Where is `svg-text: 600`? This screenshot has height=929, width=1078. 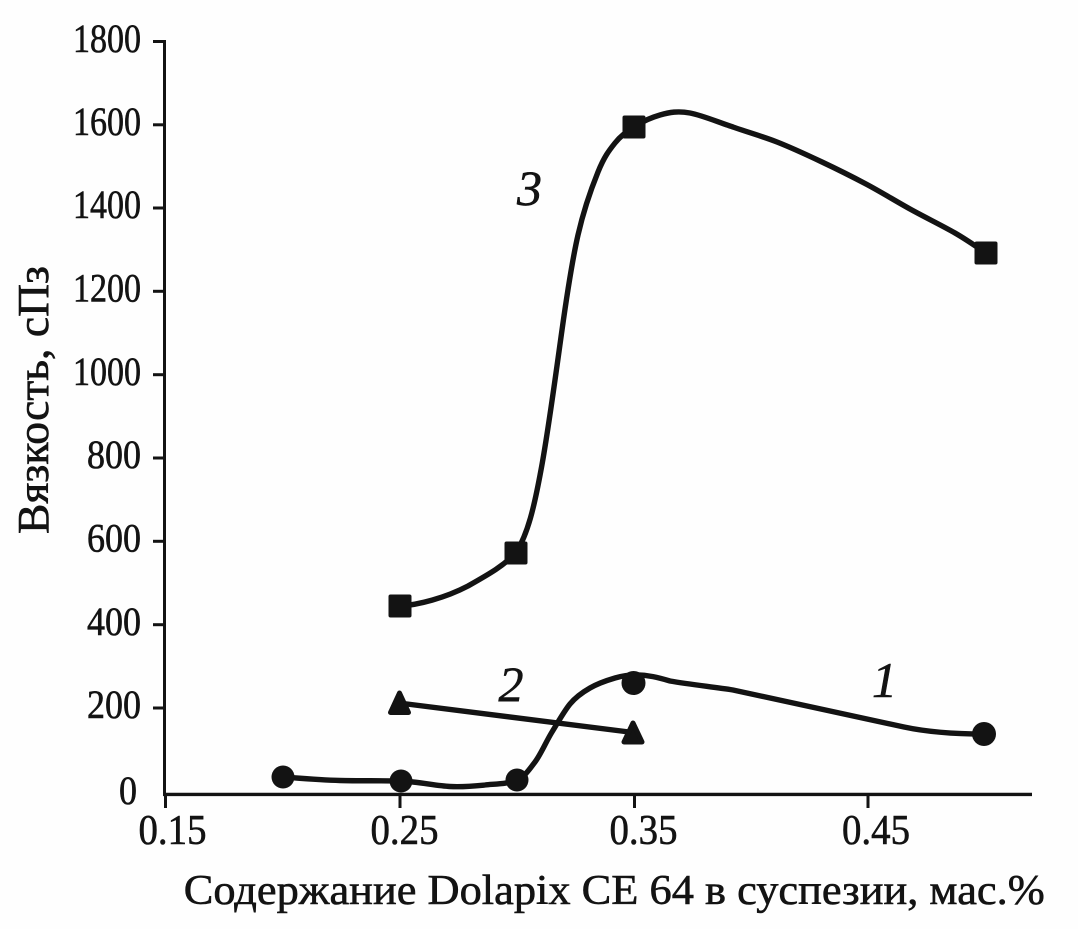 svg-text: 600 is located at coordinates (114, 538).